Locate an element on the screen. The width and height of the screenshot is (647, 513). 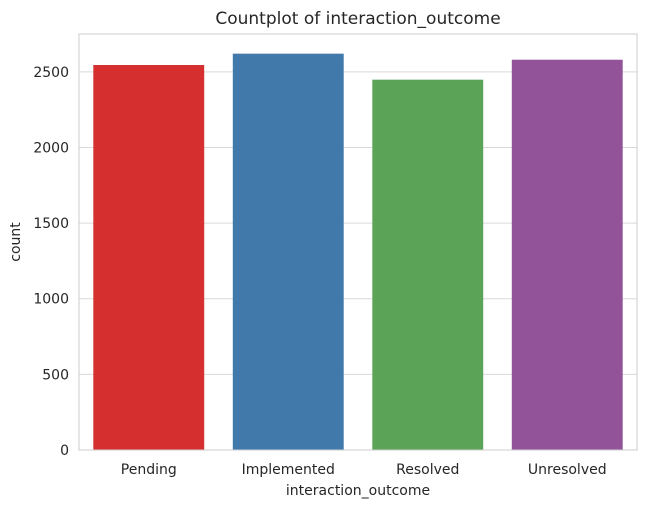
y-axis-label: count is located at coordinates (16, 242).